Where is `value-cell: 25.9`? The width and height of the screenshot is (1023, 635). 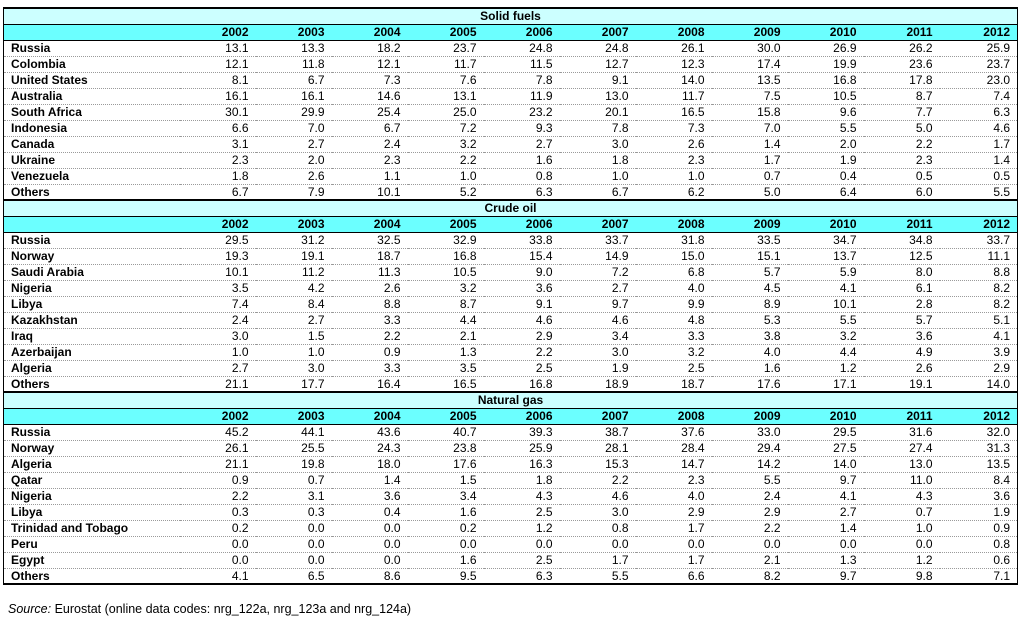
value-cell: 25.9 is located at coordinates (521, 447).